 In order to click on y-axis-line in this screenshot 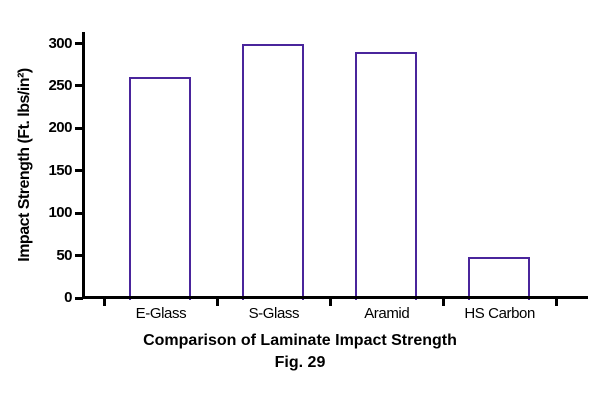, I will do `click(83, 165)`.